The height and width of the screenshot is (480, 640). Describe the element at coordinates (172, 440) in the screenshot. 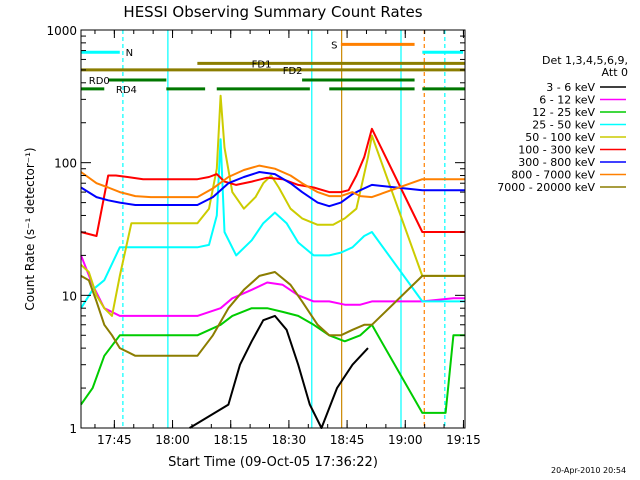

I see `x-tick-label: 18:00` at that location.